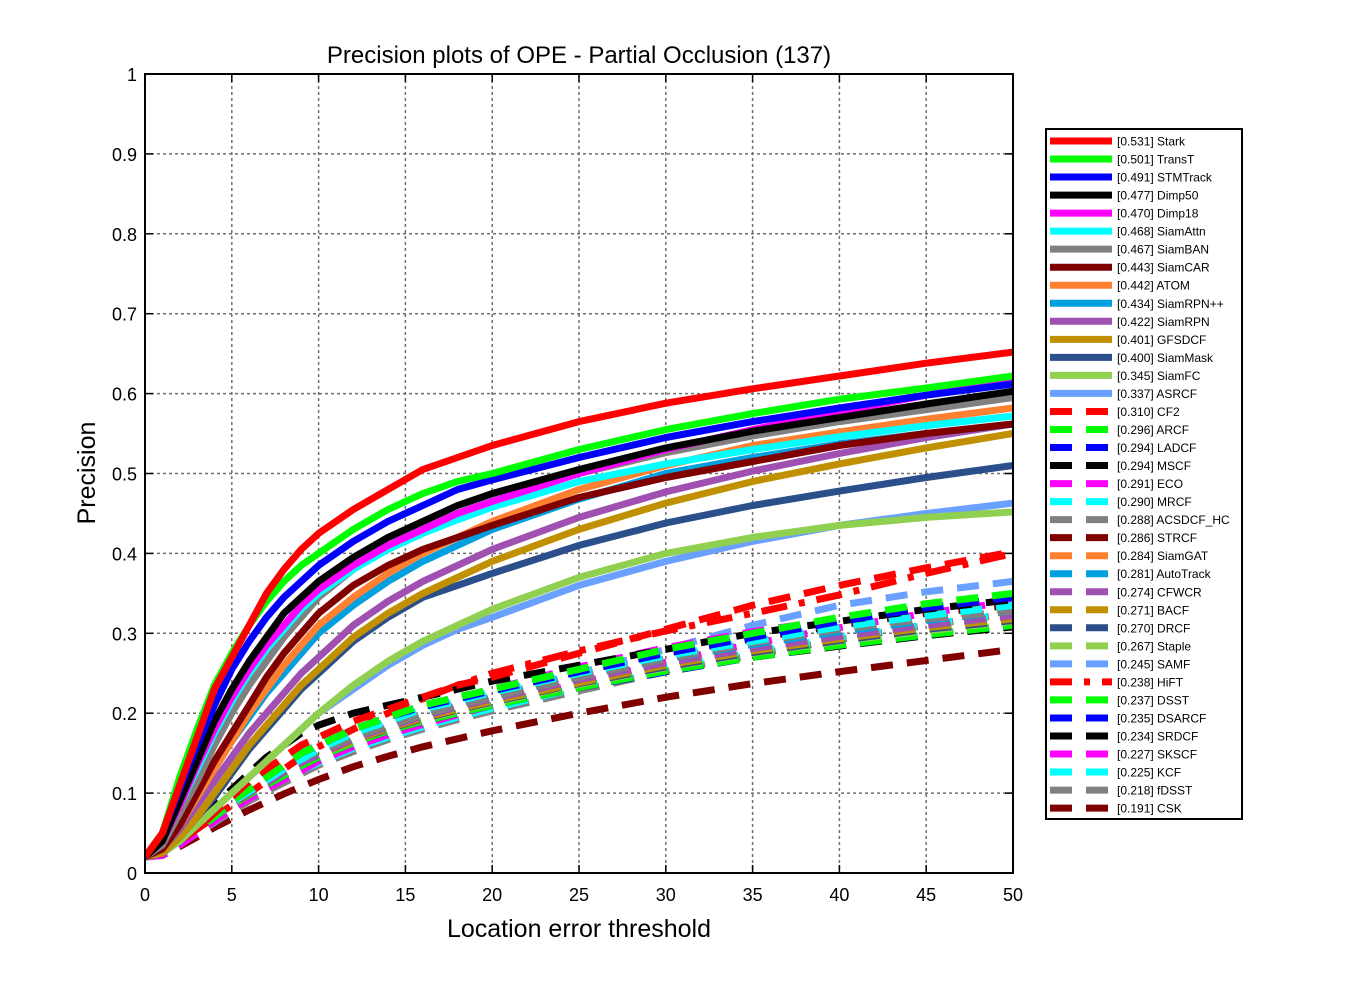 This screenshot has width=1350, height=984. Describe the element at coordinates (1163, 556) in the screenshot. I see `legend-entry: [0.284] SiamGAT` at that location.